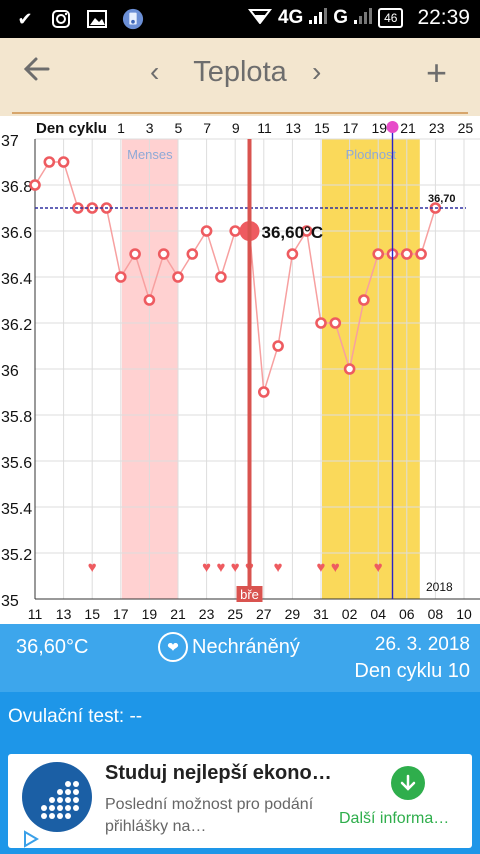  What do you see at coordinates (351, 128) in the screenshot?
I see `cycle-day-tick: 17` at bounding box center [351, 128].